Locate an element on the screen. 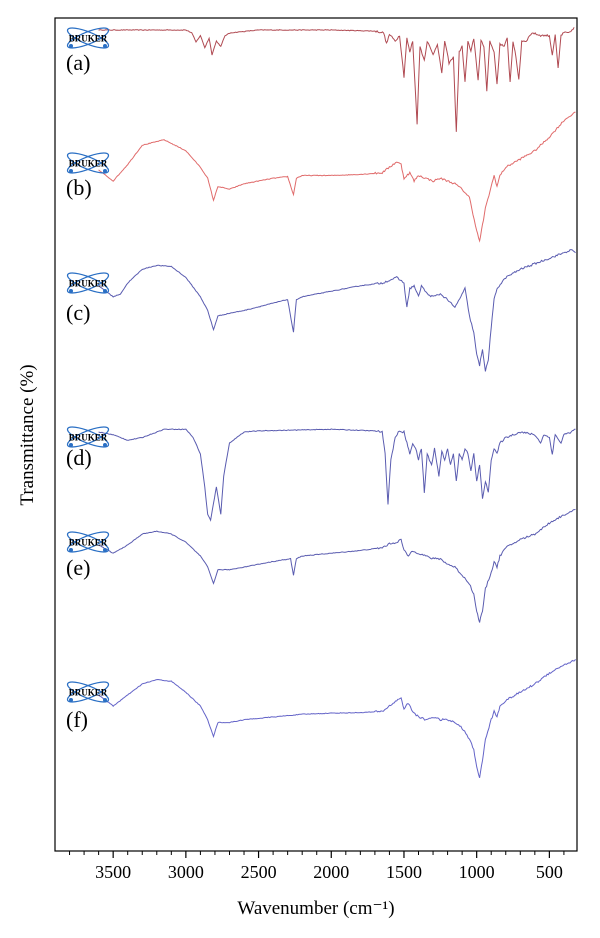  series-label-3: (c) is located at coordinates (78, 312).